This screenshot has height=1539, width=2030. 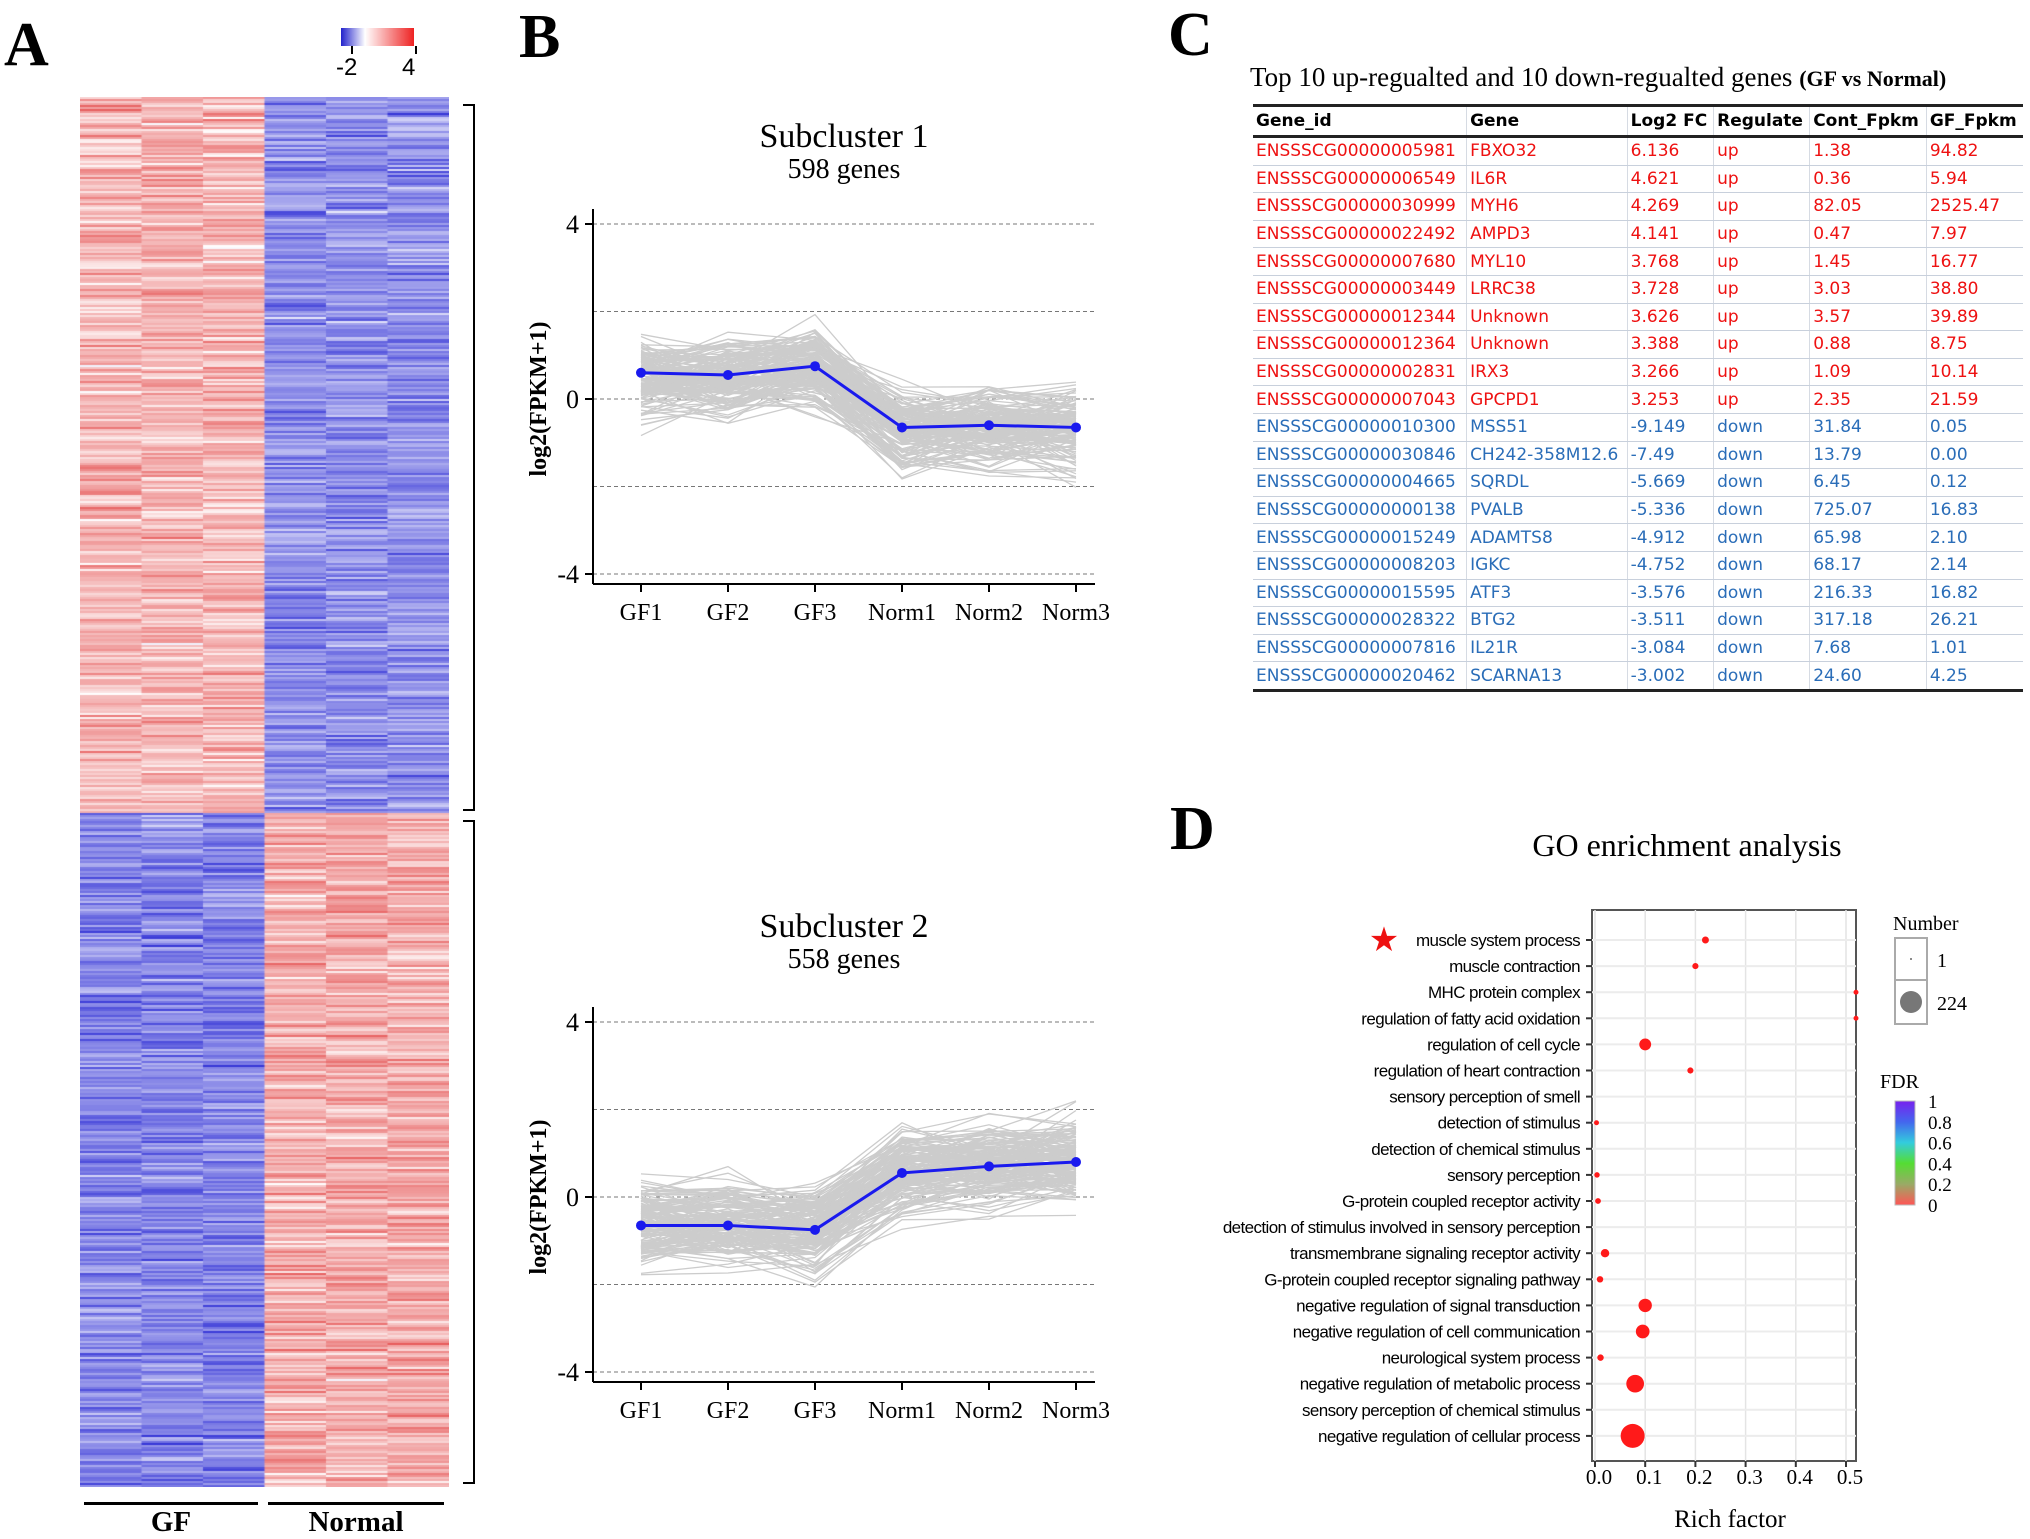 I want to click on table-row: ENSSSCG00000007680 MYL10 3.768 up 1.45 16.77, so click(x=1638, y=261).